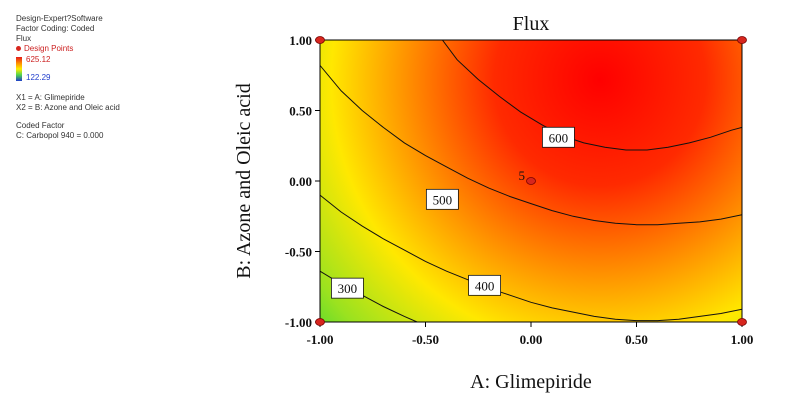  I want to click on contour-label-400: 400, so click(484, 285).